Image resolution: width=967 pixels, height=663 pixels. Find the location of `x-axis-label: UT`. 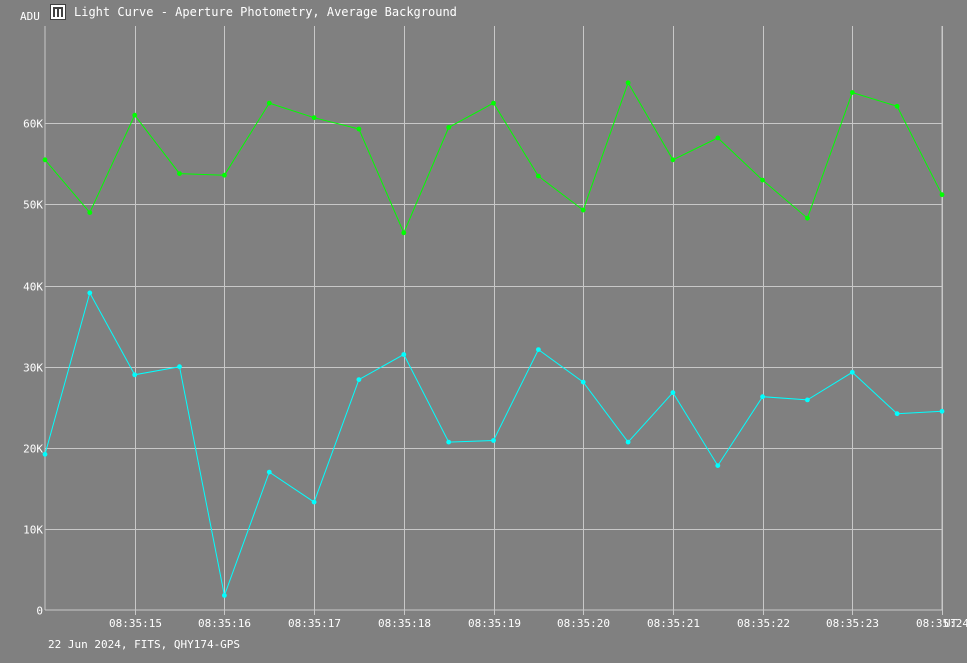

x-axis-label: UT is located at coordinates (951, 623).